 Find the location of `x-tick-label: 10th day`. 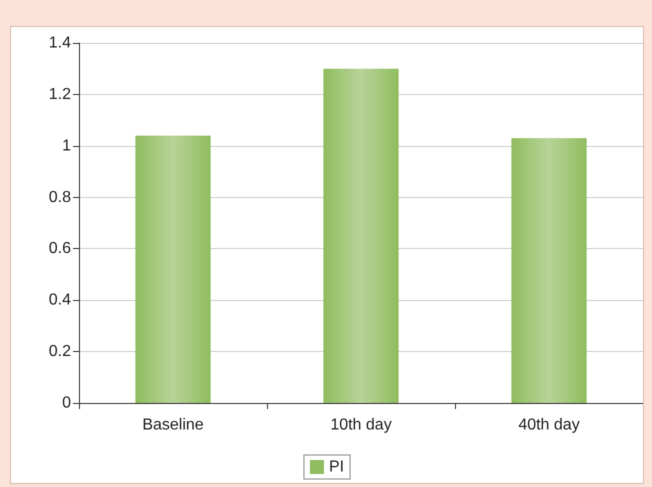

x-tick-label: 10th day is located at coordinates (361, 425).